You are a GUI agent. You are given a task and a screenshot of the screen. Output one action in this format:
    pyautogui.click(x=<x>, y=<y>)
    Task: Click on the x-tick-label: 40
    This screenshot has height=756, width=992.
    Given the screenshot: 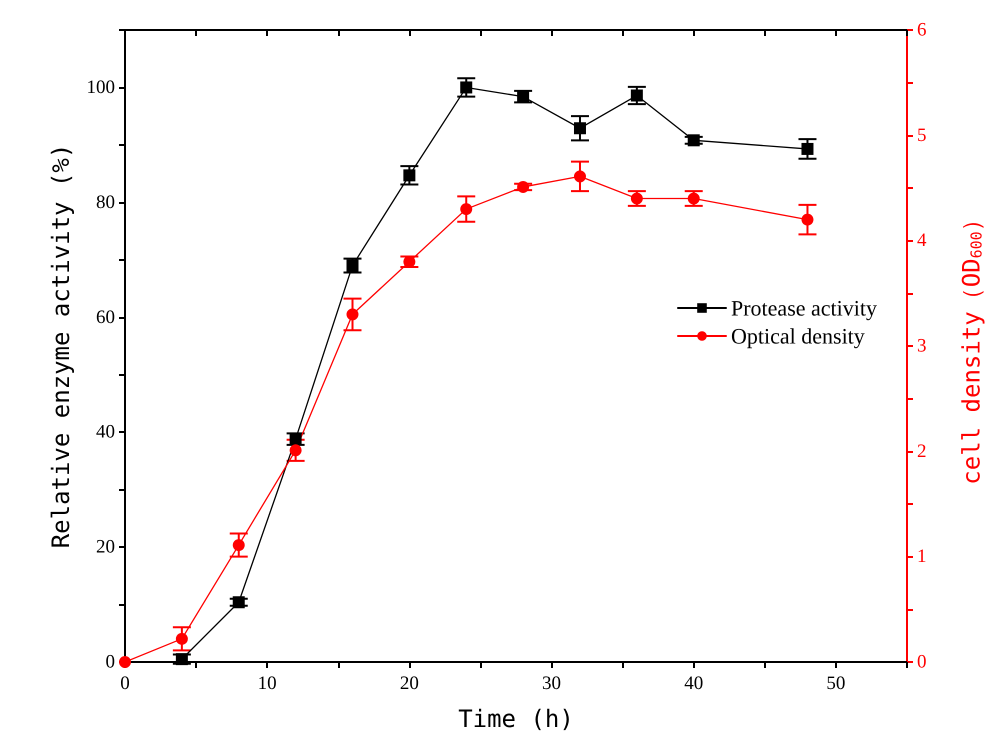 What is the action you would take?
    pyautogui.click(x=694, y=683)
    